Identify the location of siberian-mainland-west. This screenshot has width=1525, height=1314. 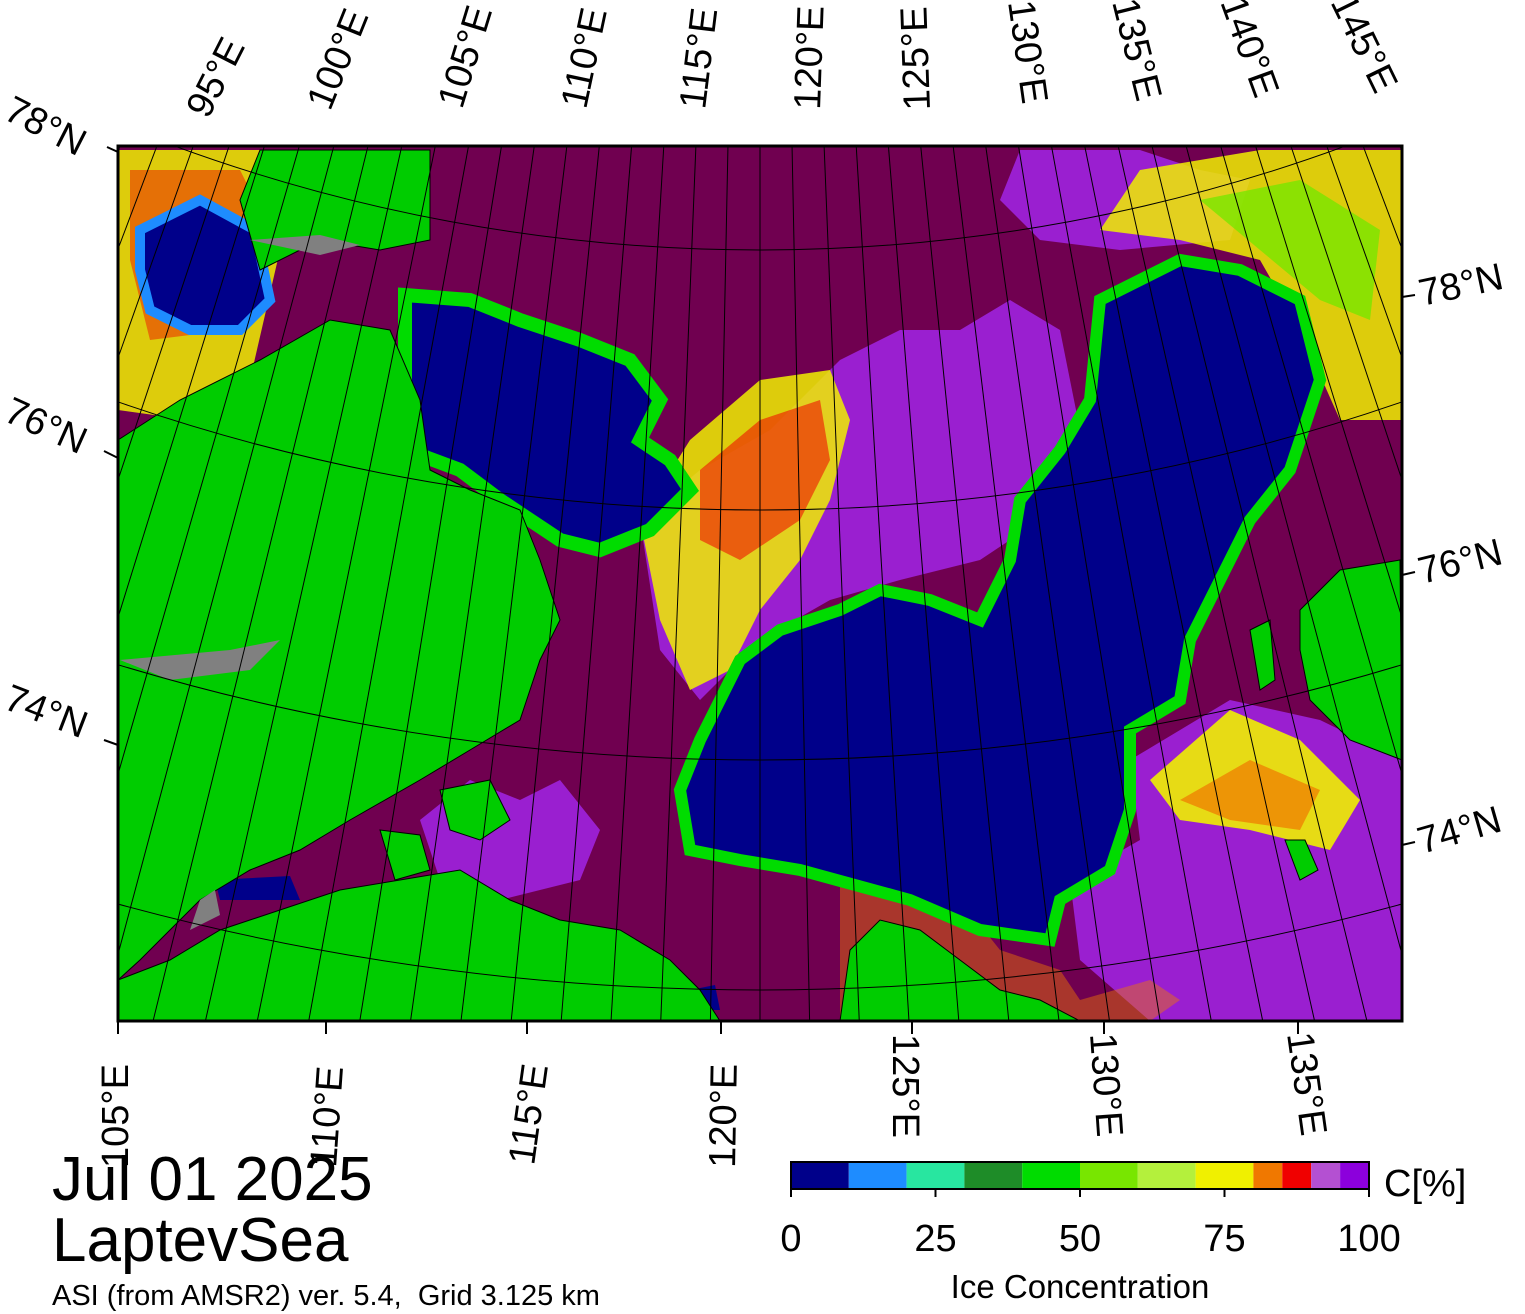
(419, 945).